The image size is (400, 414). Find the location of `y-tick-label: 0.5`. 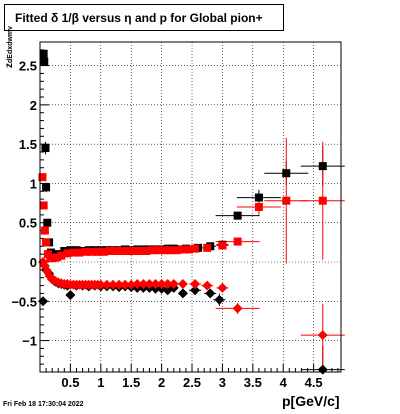

y-tick-label: 0.5 is located at coordinates (28, 223).